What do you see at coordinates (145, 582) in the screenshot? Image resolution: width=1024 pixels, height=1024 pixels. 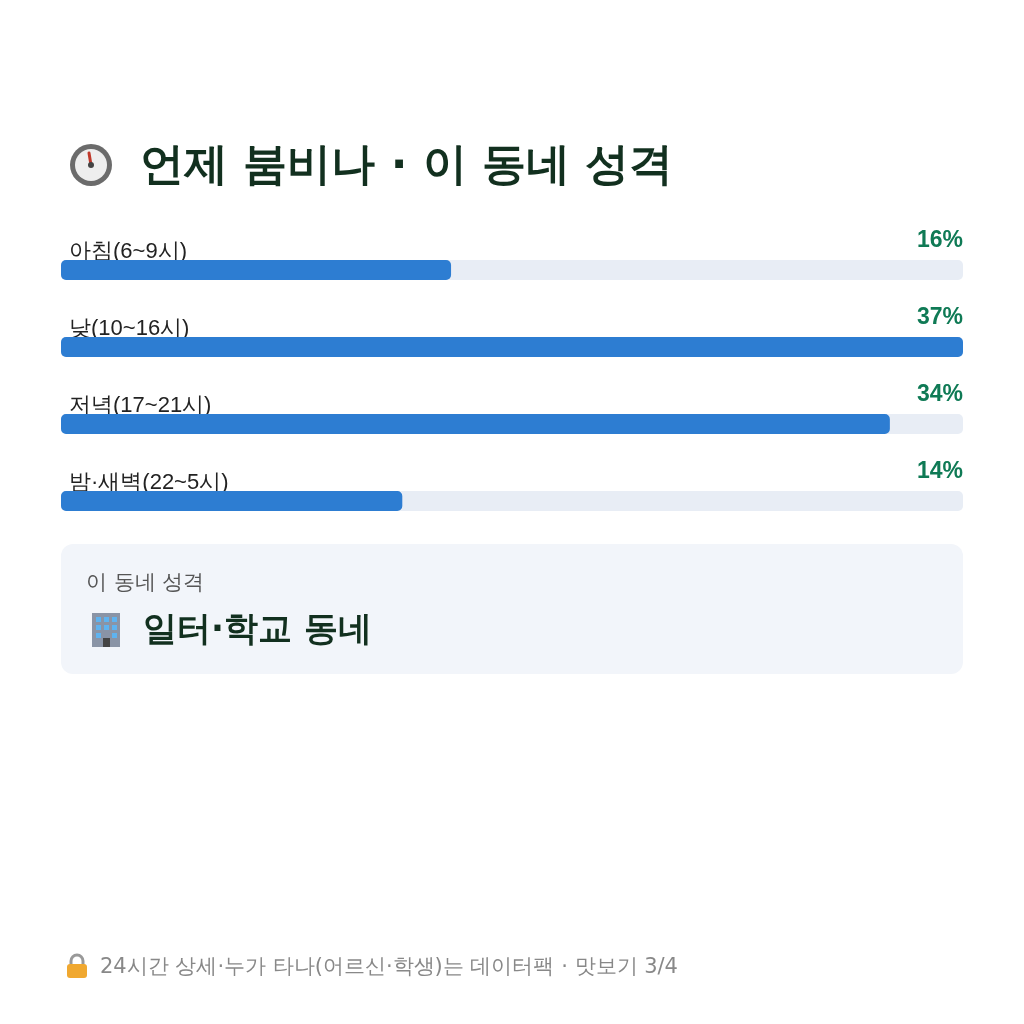 I see `text: 이 동네 성격` at bounding box center [145, 582].